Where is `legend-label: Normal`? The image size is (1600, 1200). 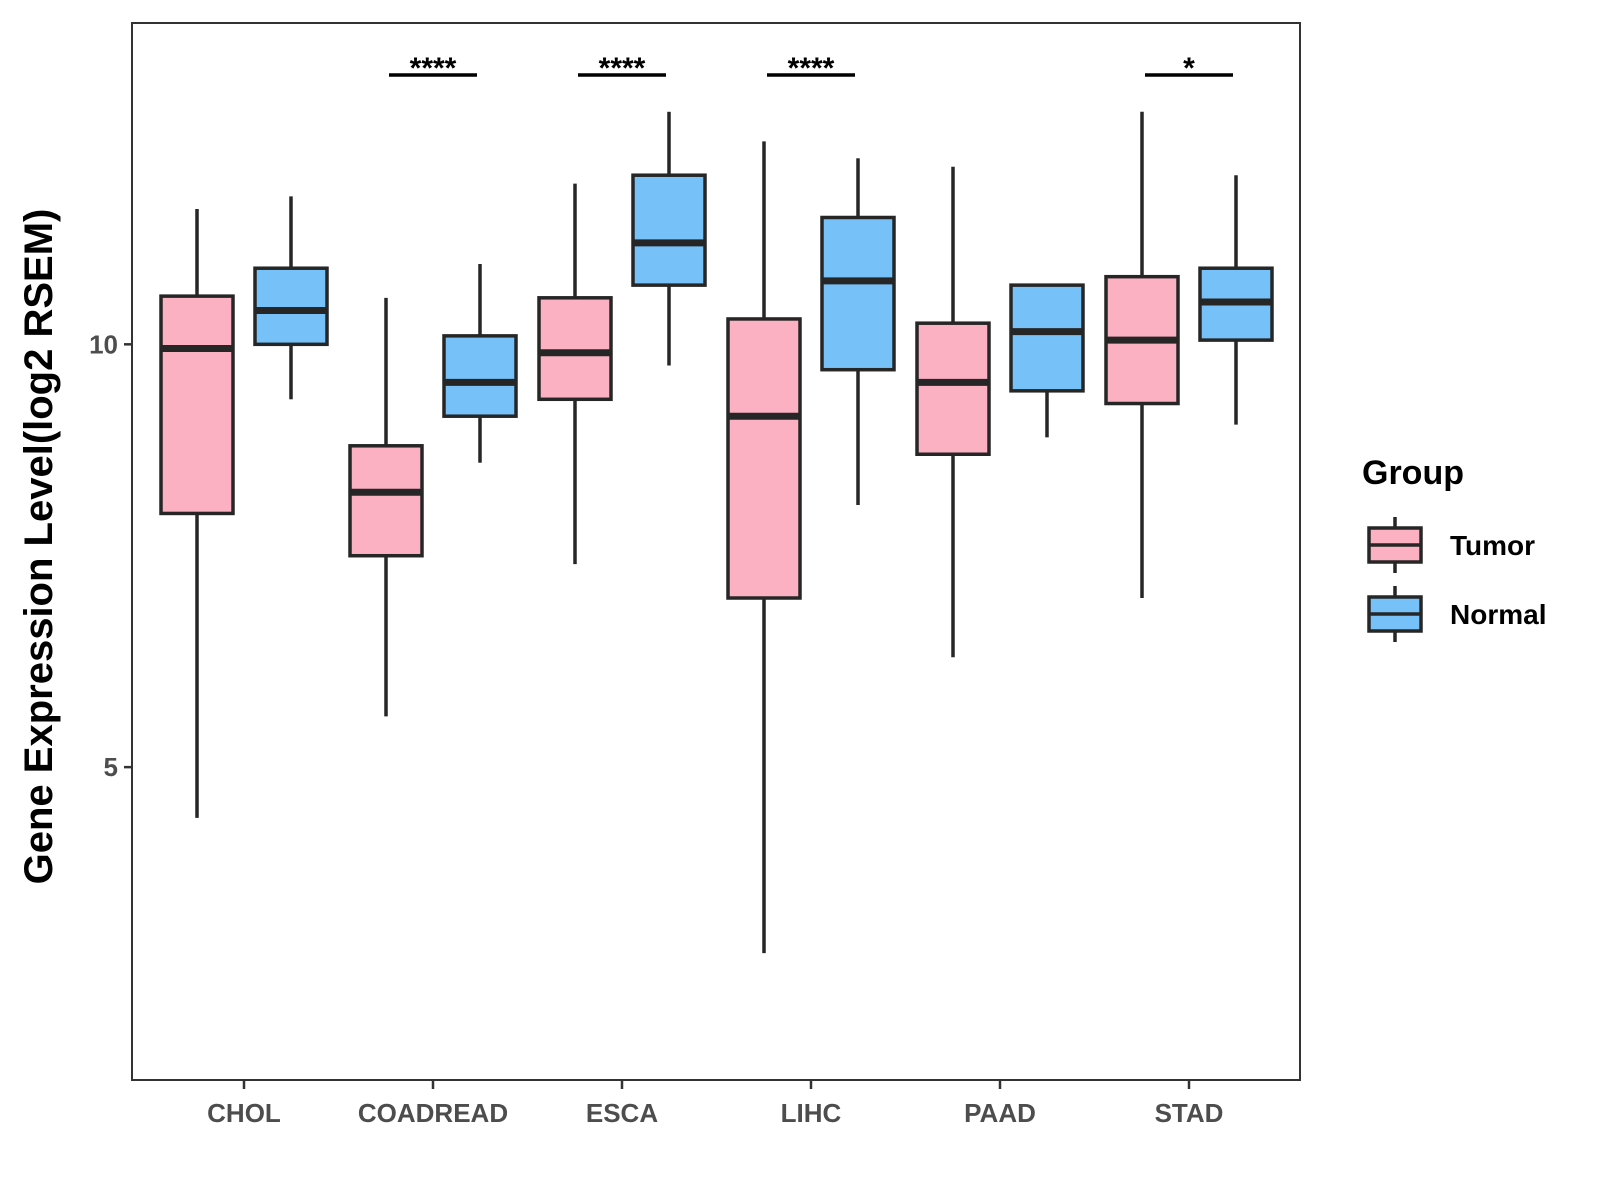
legend-label: Normal is located at coordinates (1498, 614).